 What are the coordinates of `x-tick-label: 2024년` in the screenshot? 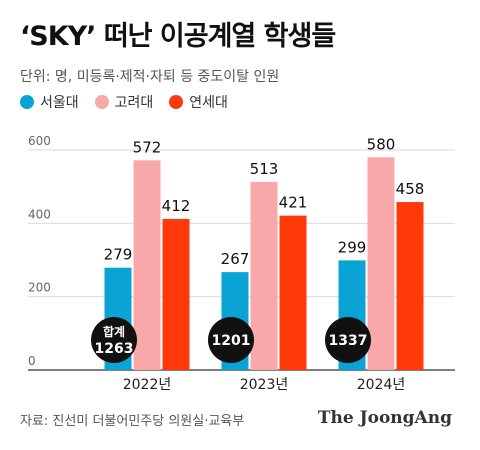 It's located at (381, 385).